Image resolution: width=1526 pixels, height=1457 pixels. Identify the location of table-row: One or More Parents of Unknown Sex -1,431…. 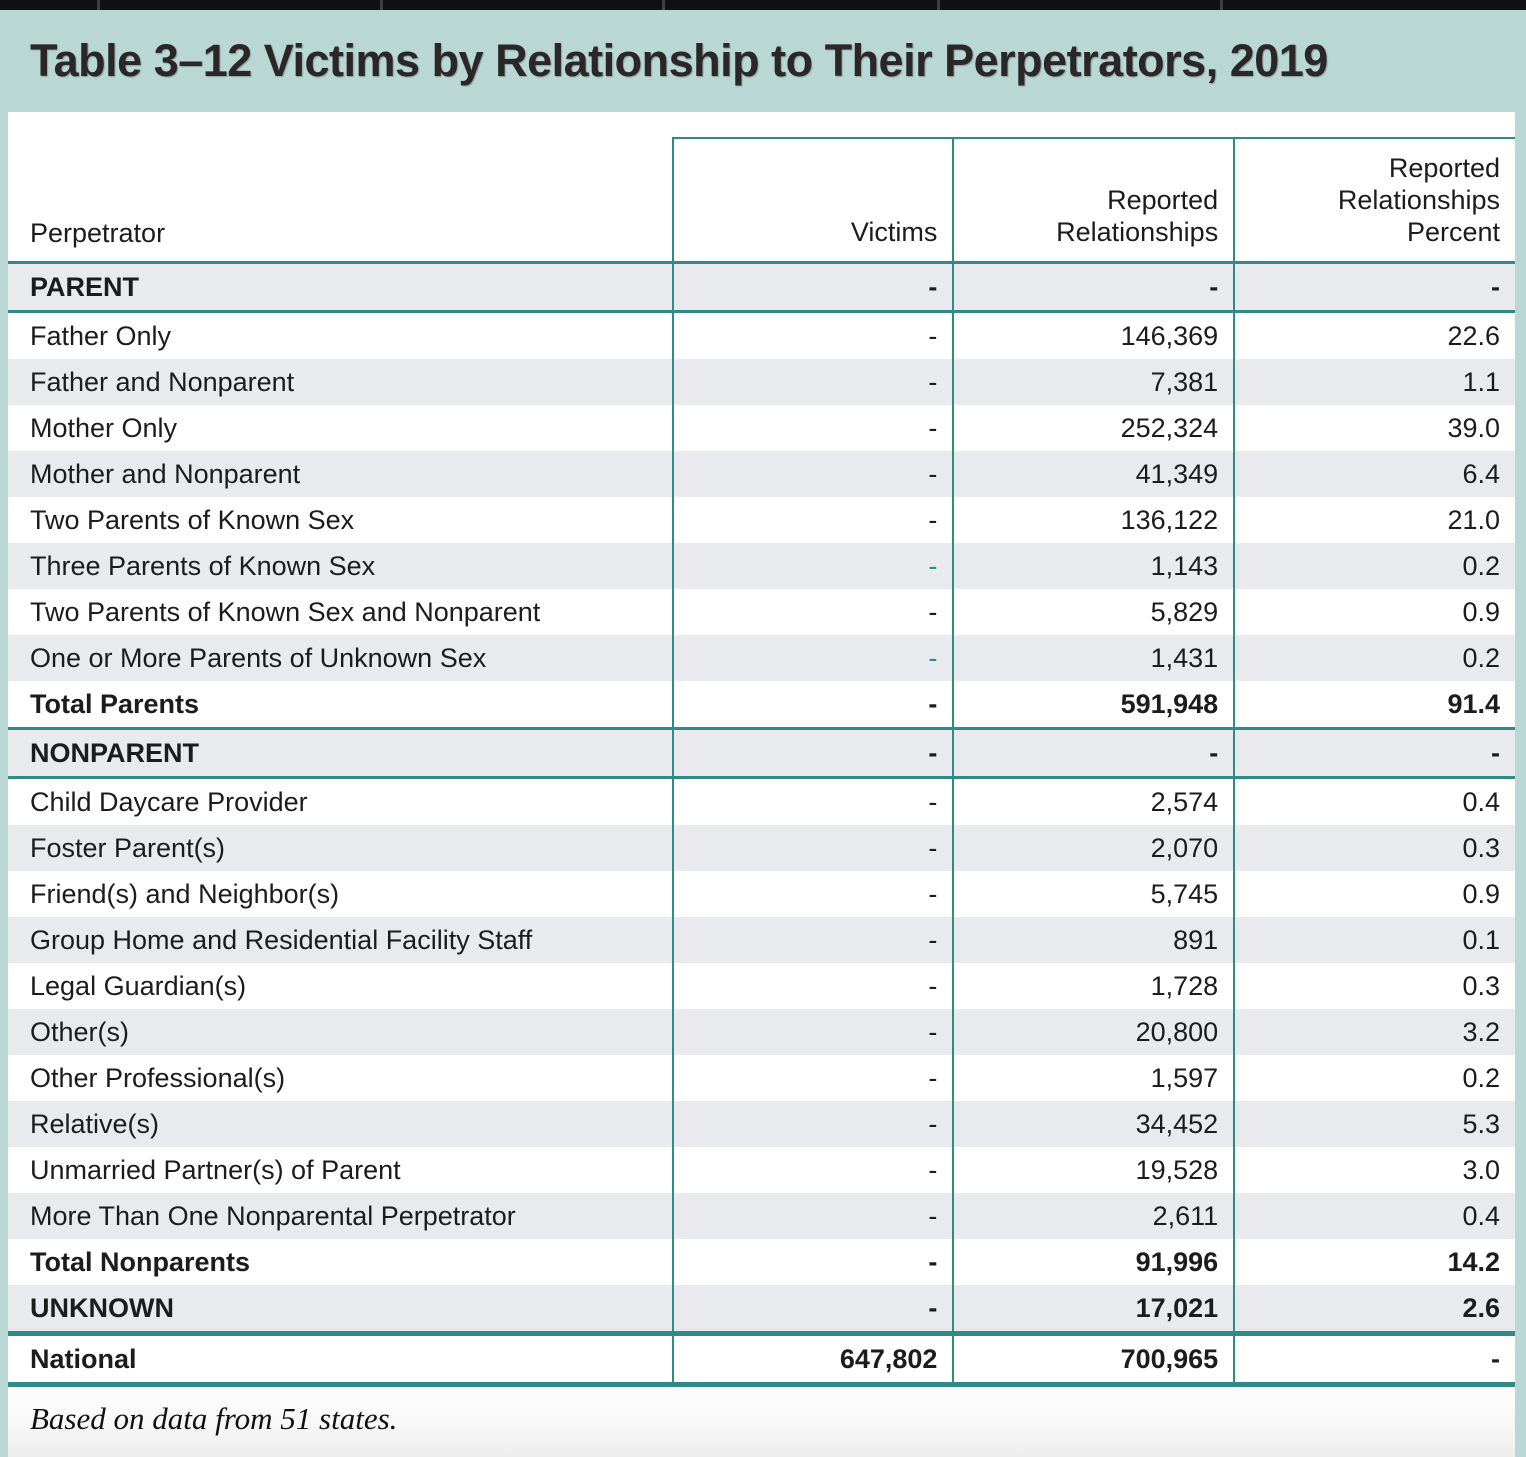
(761, 658).